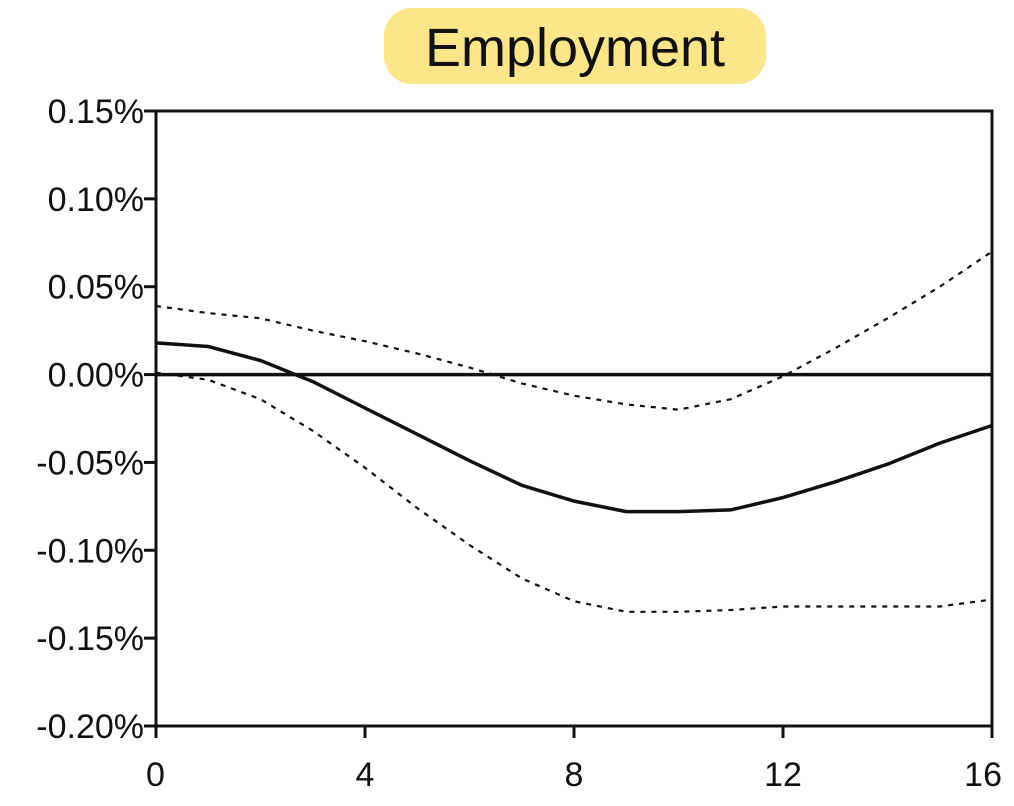  What do you see at coordinates (96, 288) in the screenshot?
I see `y-tick-label: 0.05%` at bounding box center [96, 288].